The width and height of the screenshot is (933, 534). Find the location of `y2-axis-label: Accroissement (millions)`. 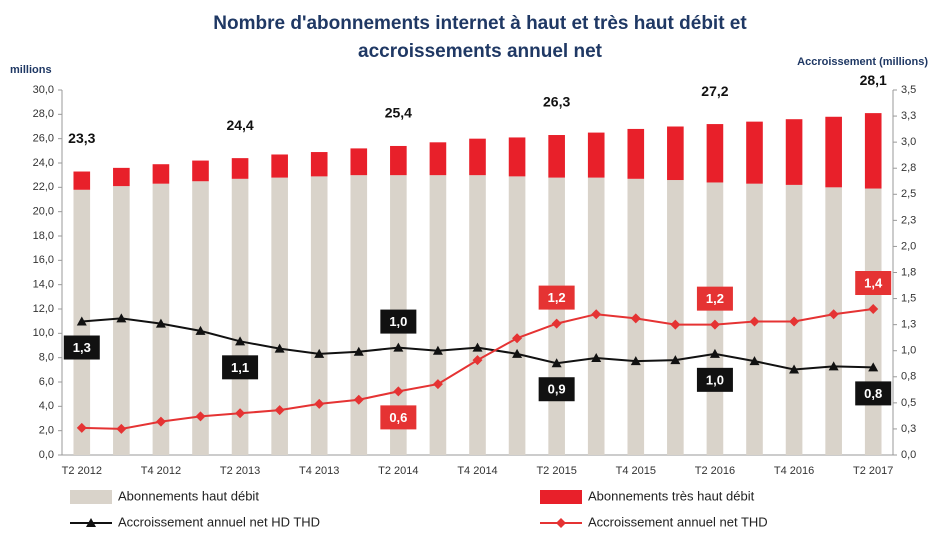

y2-axis-label: Accroissement (millions) is located at coordinates (862, 62).